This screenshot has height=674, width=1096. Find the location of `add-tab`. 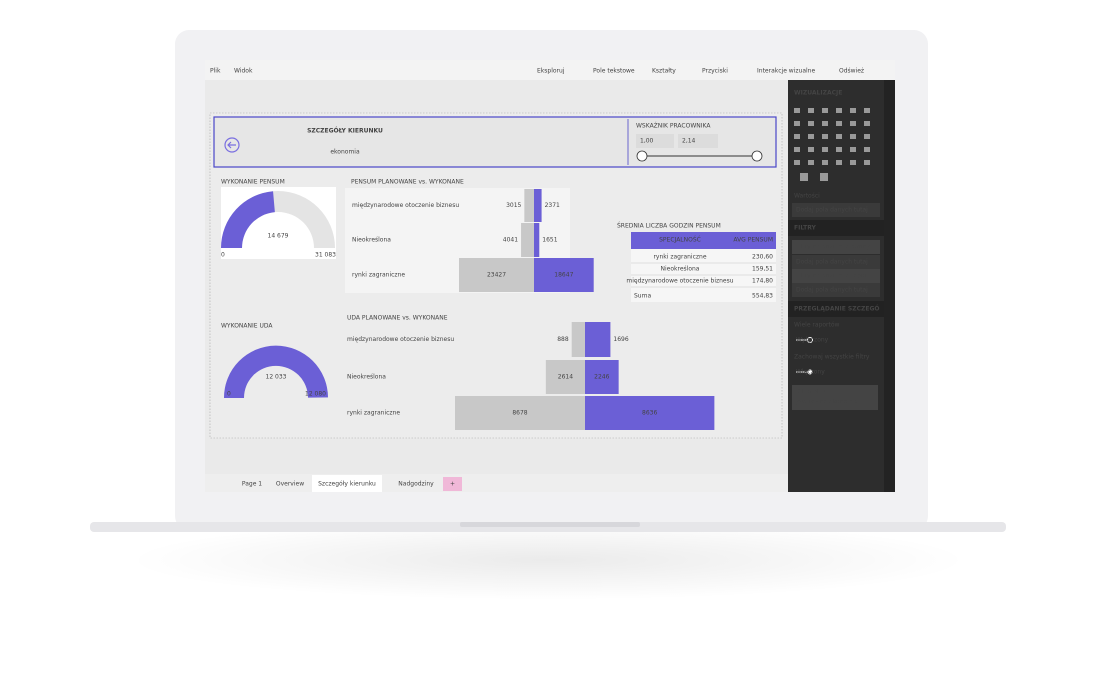

add-tab is located at coordinates (452, 484).